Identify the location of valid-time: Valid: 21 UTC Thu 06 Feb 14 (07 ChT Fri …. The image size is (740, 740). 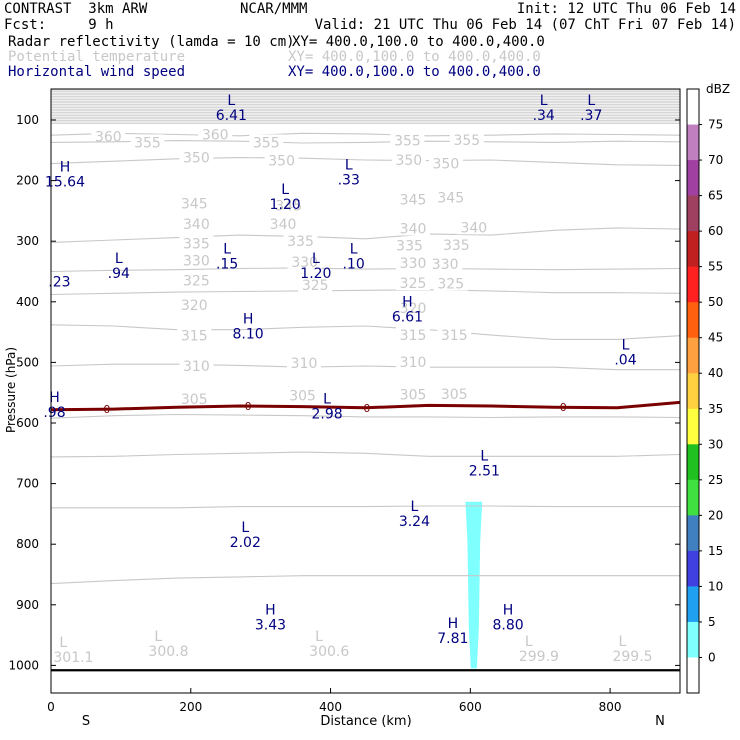
(525, 25).